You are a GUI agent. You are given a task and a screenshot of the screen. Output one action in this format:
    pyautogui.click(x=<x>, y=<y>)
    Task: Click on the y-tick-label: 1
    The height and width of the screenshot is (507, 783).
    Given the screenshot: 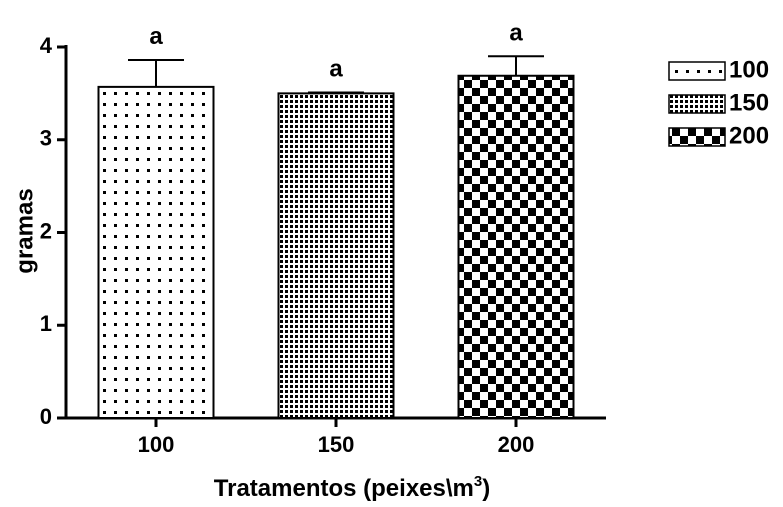 What is the action you would take?
    pyautogui.click(x=46, y=323)
    